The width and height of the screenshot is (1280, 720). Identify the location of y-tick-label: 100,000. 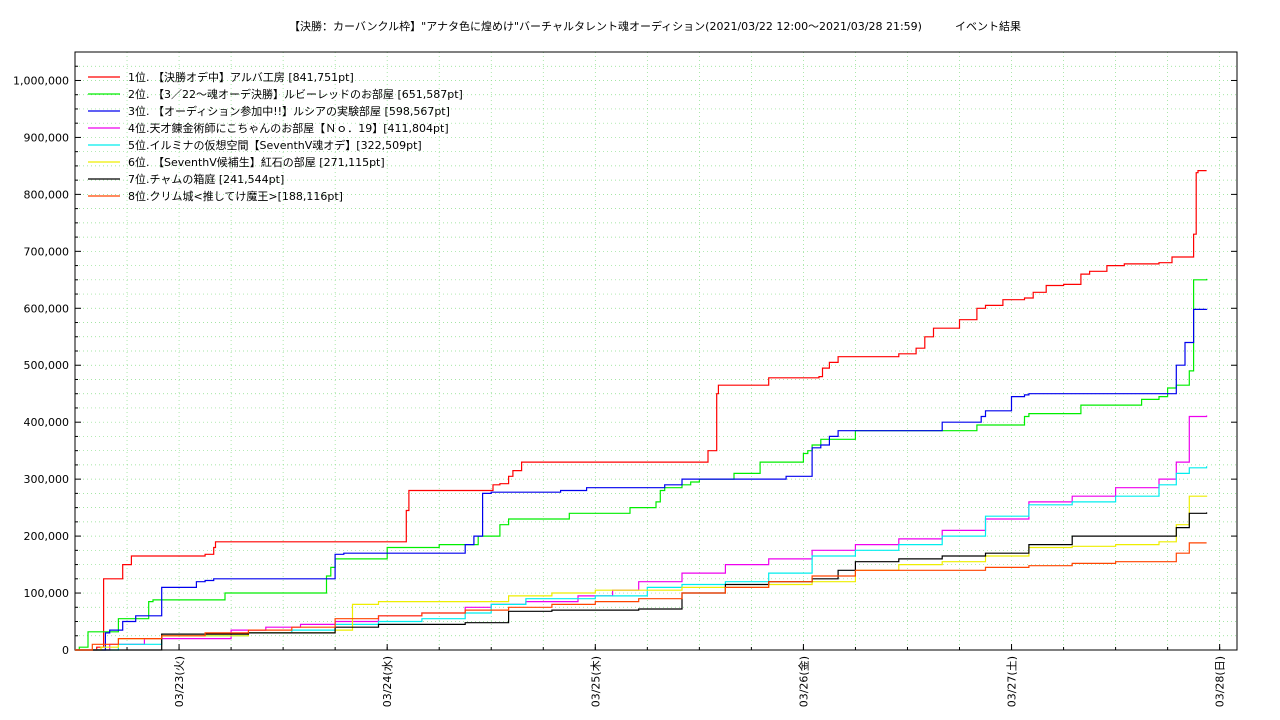
(47, 593).